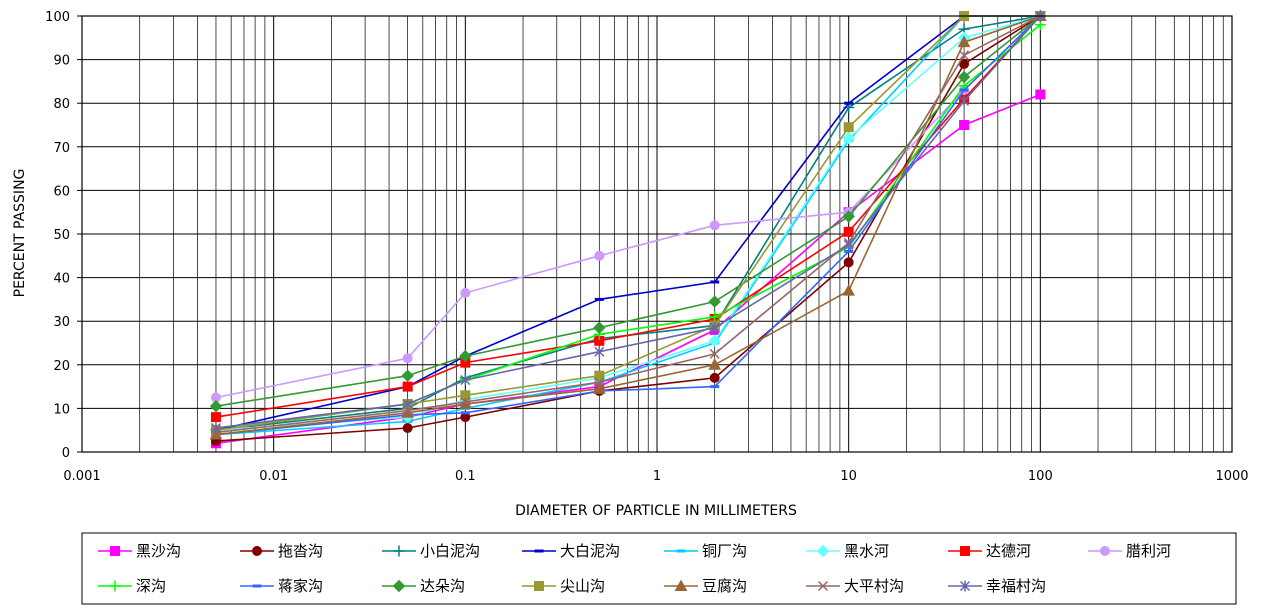 This screenshot has height=611, width=1268. What do you see at coordinates (300, 551) in the screenshot?
I see `legend-label: 拖沓沟` at bounding box center [300, 551].